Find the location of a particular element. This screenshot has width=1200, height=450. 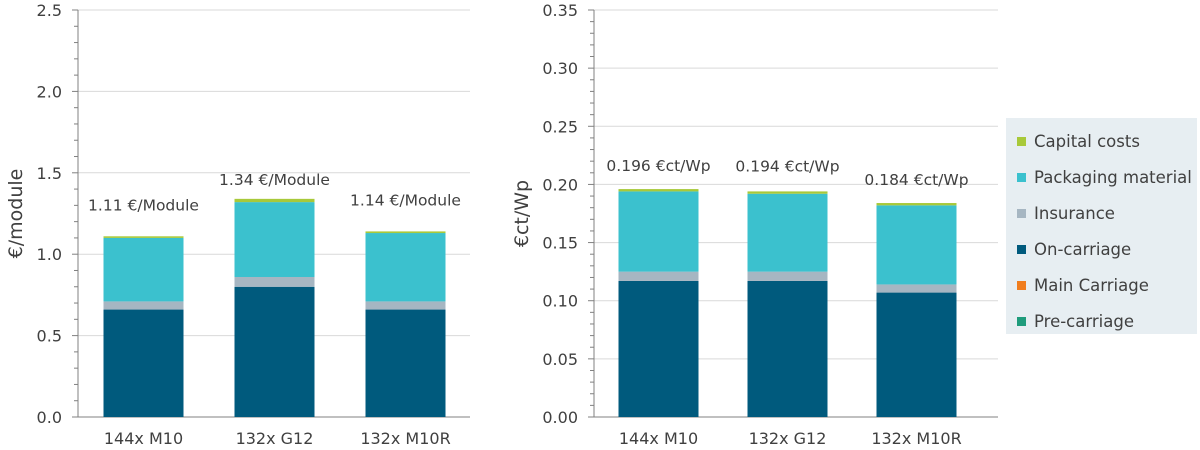

y-tick-label: 0.5 is located at coordinates (49, 336).